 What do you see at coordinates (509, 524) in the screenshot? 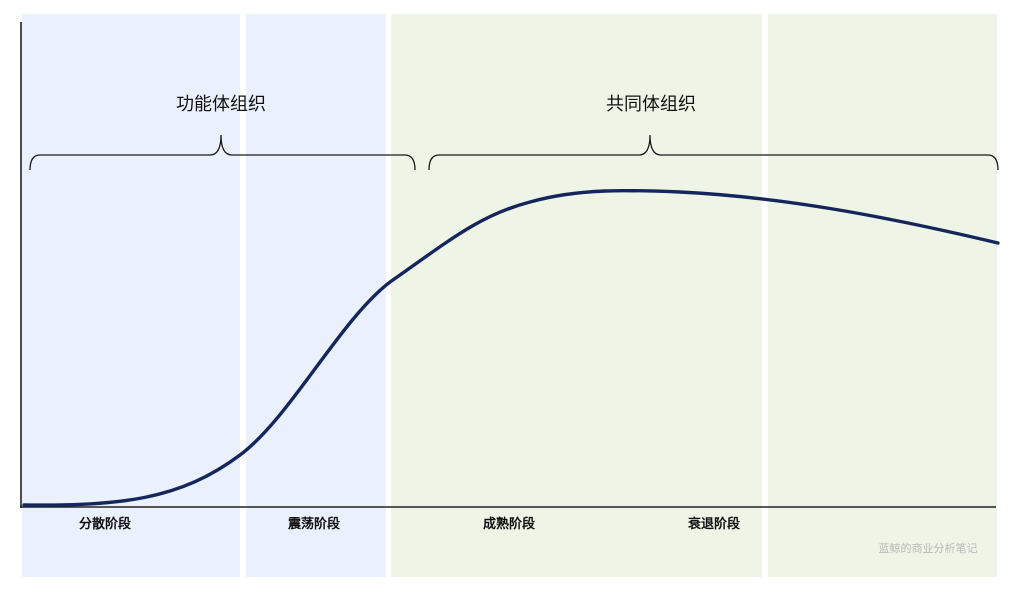
I see `stage-label-mature: 成熟阶段` at bounding box center [509, 524].